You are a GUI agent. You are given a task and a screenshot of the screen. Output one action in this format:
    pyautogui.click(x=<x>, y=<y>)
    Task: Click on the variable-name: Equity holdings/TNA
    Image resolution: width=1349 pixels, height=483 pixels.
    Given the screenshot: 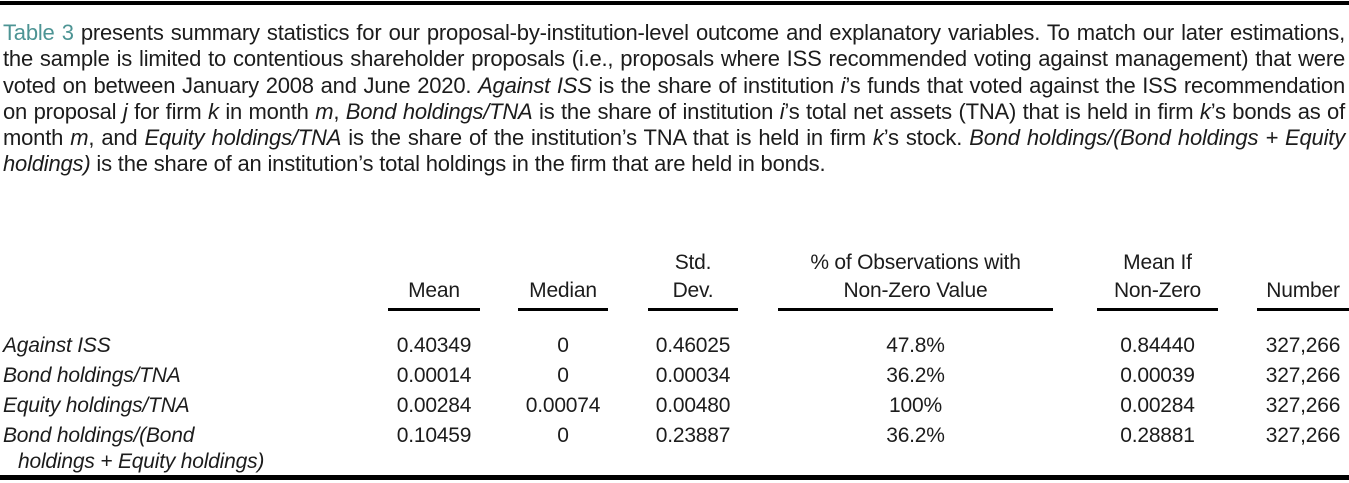 What is the action you would take?
    pyautogui.click(x=243, y=138)
    